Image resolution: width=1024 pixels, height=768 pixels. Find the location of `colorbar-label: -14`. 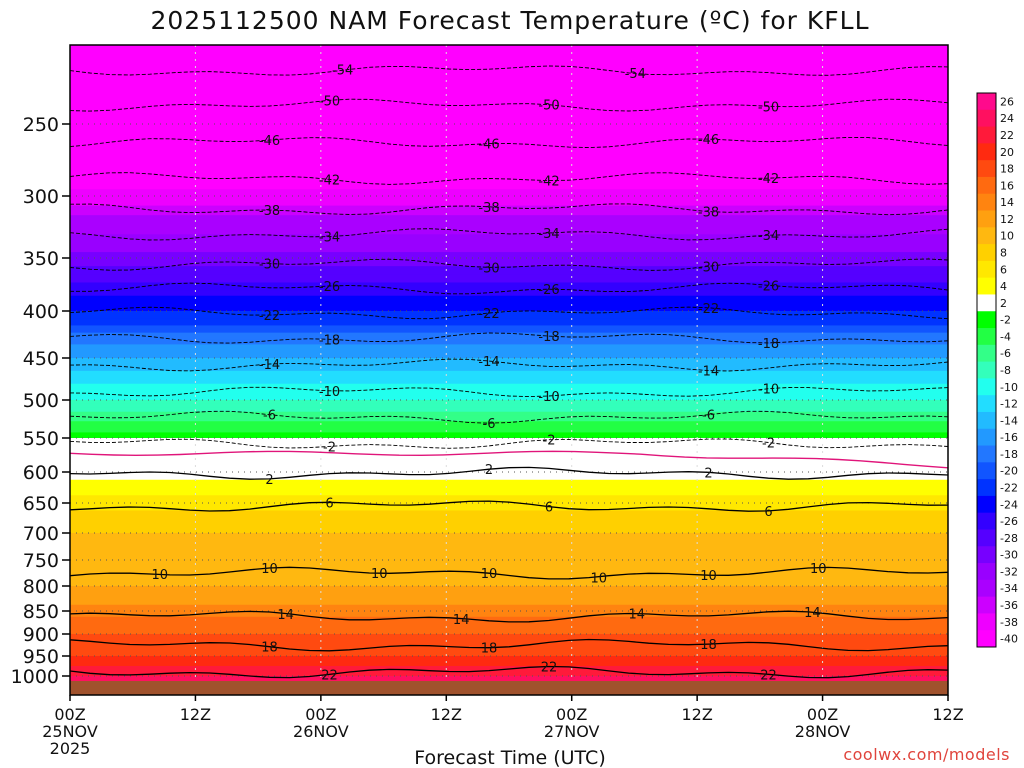

colorbar-label: -14 is located at coordinates (1009, 420).